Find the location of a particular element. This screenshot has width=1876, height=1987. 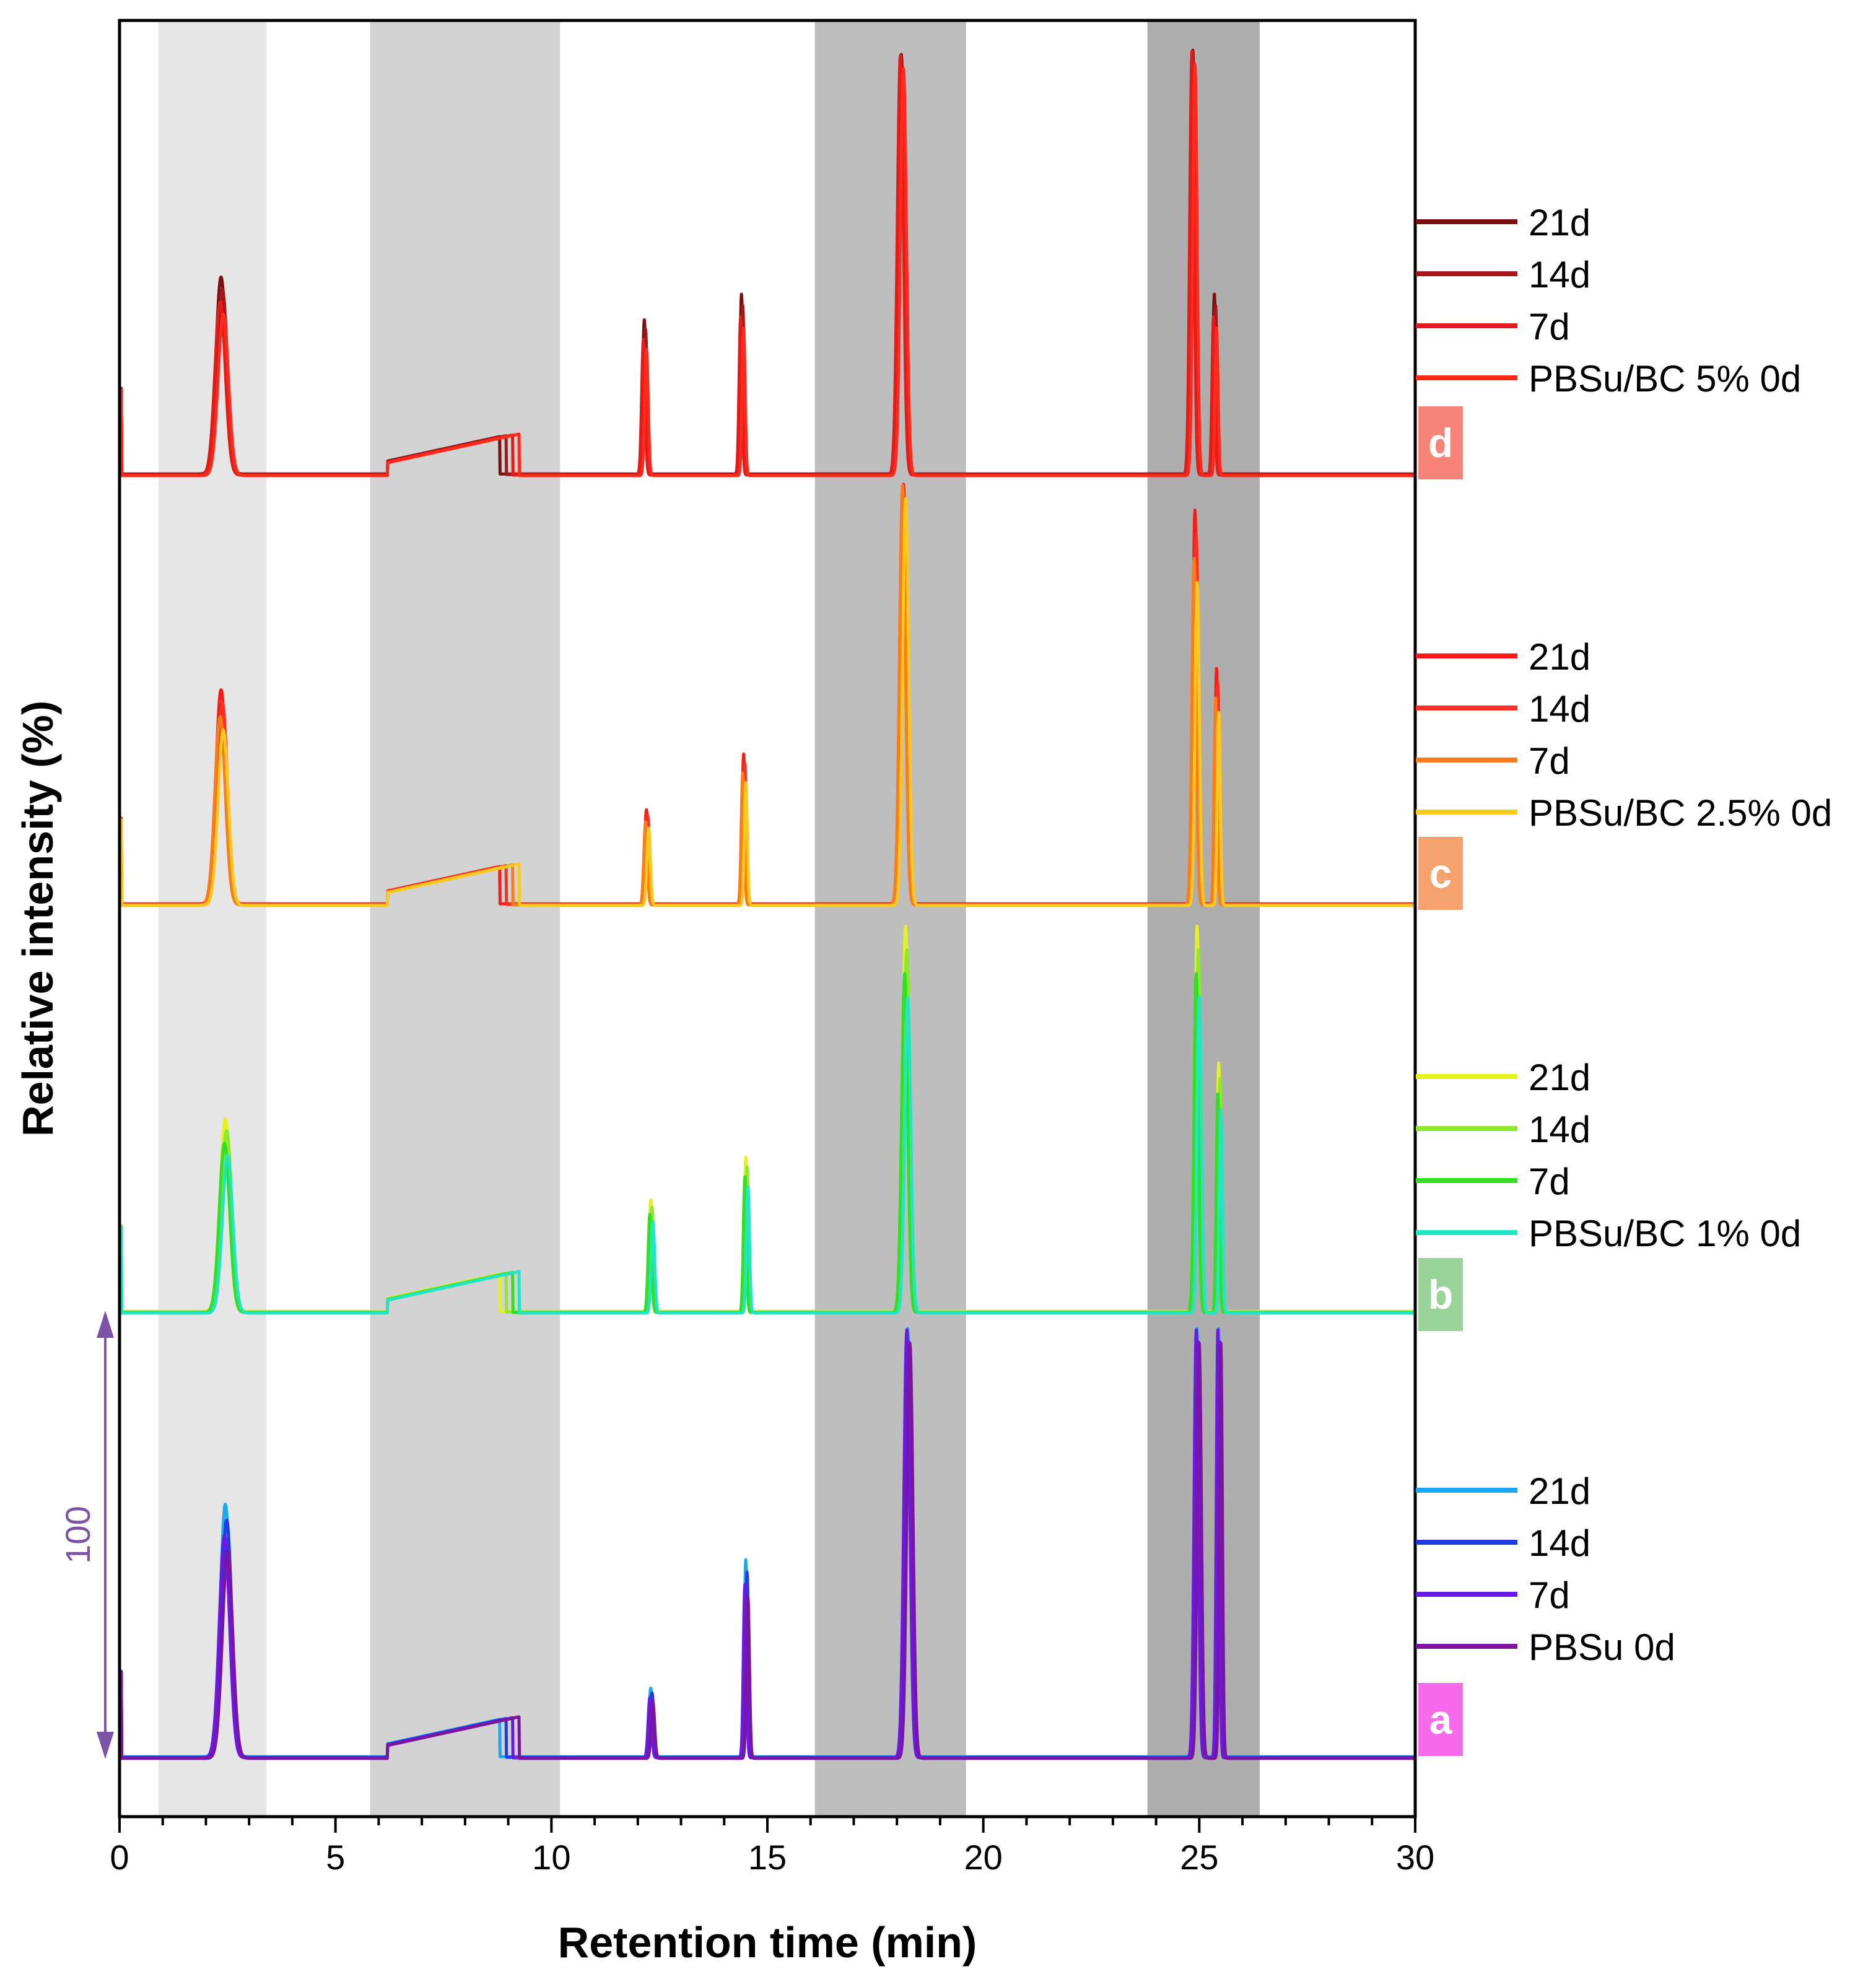

x-tick-label: 15 is located at coordinates (767, 1857).